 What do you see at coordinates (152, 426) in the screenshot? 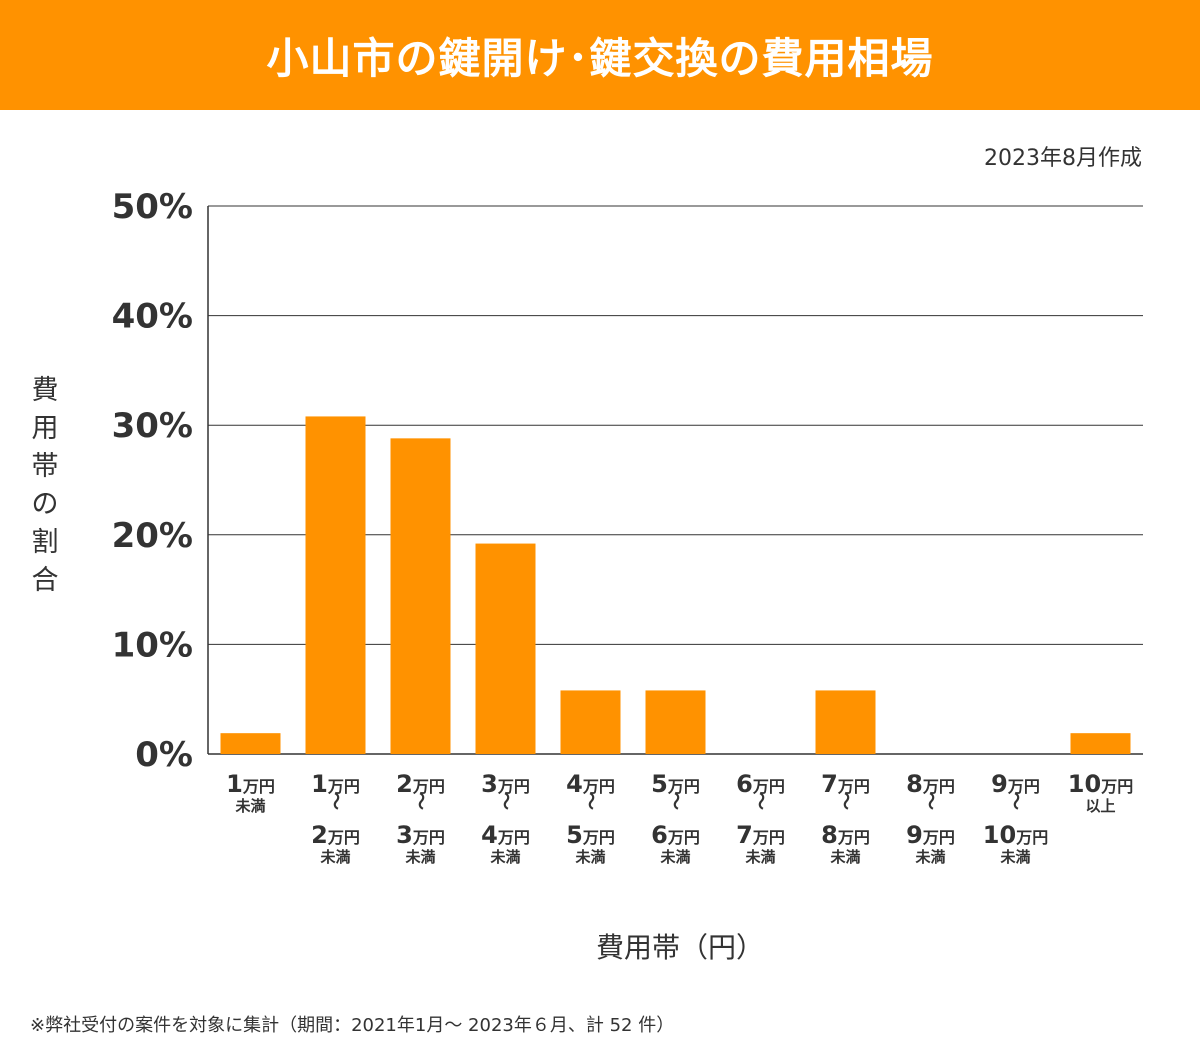
I see `y-tick-label: 30%` at bounding box center [152, 426].